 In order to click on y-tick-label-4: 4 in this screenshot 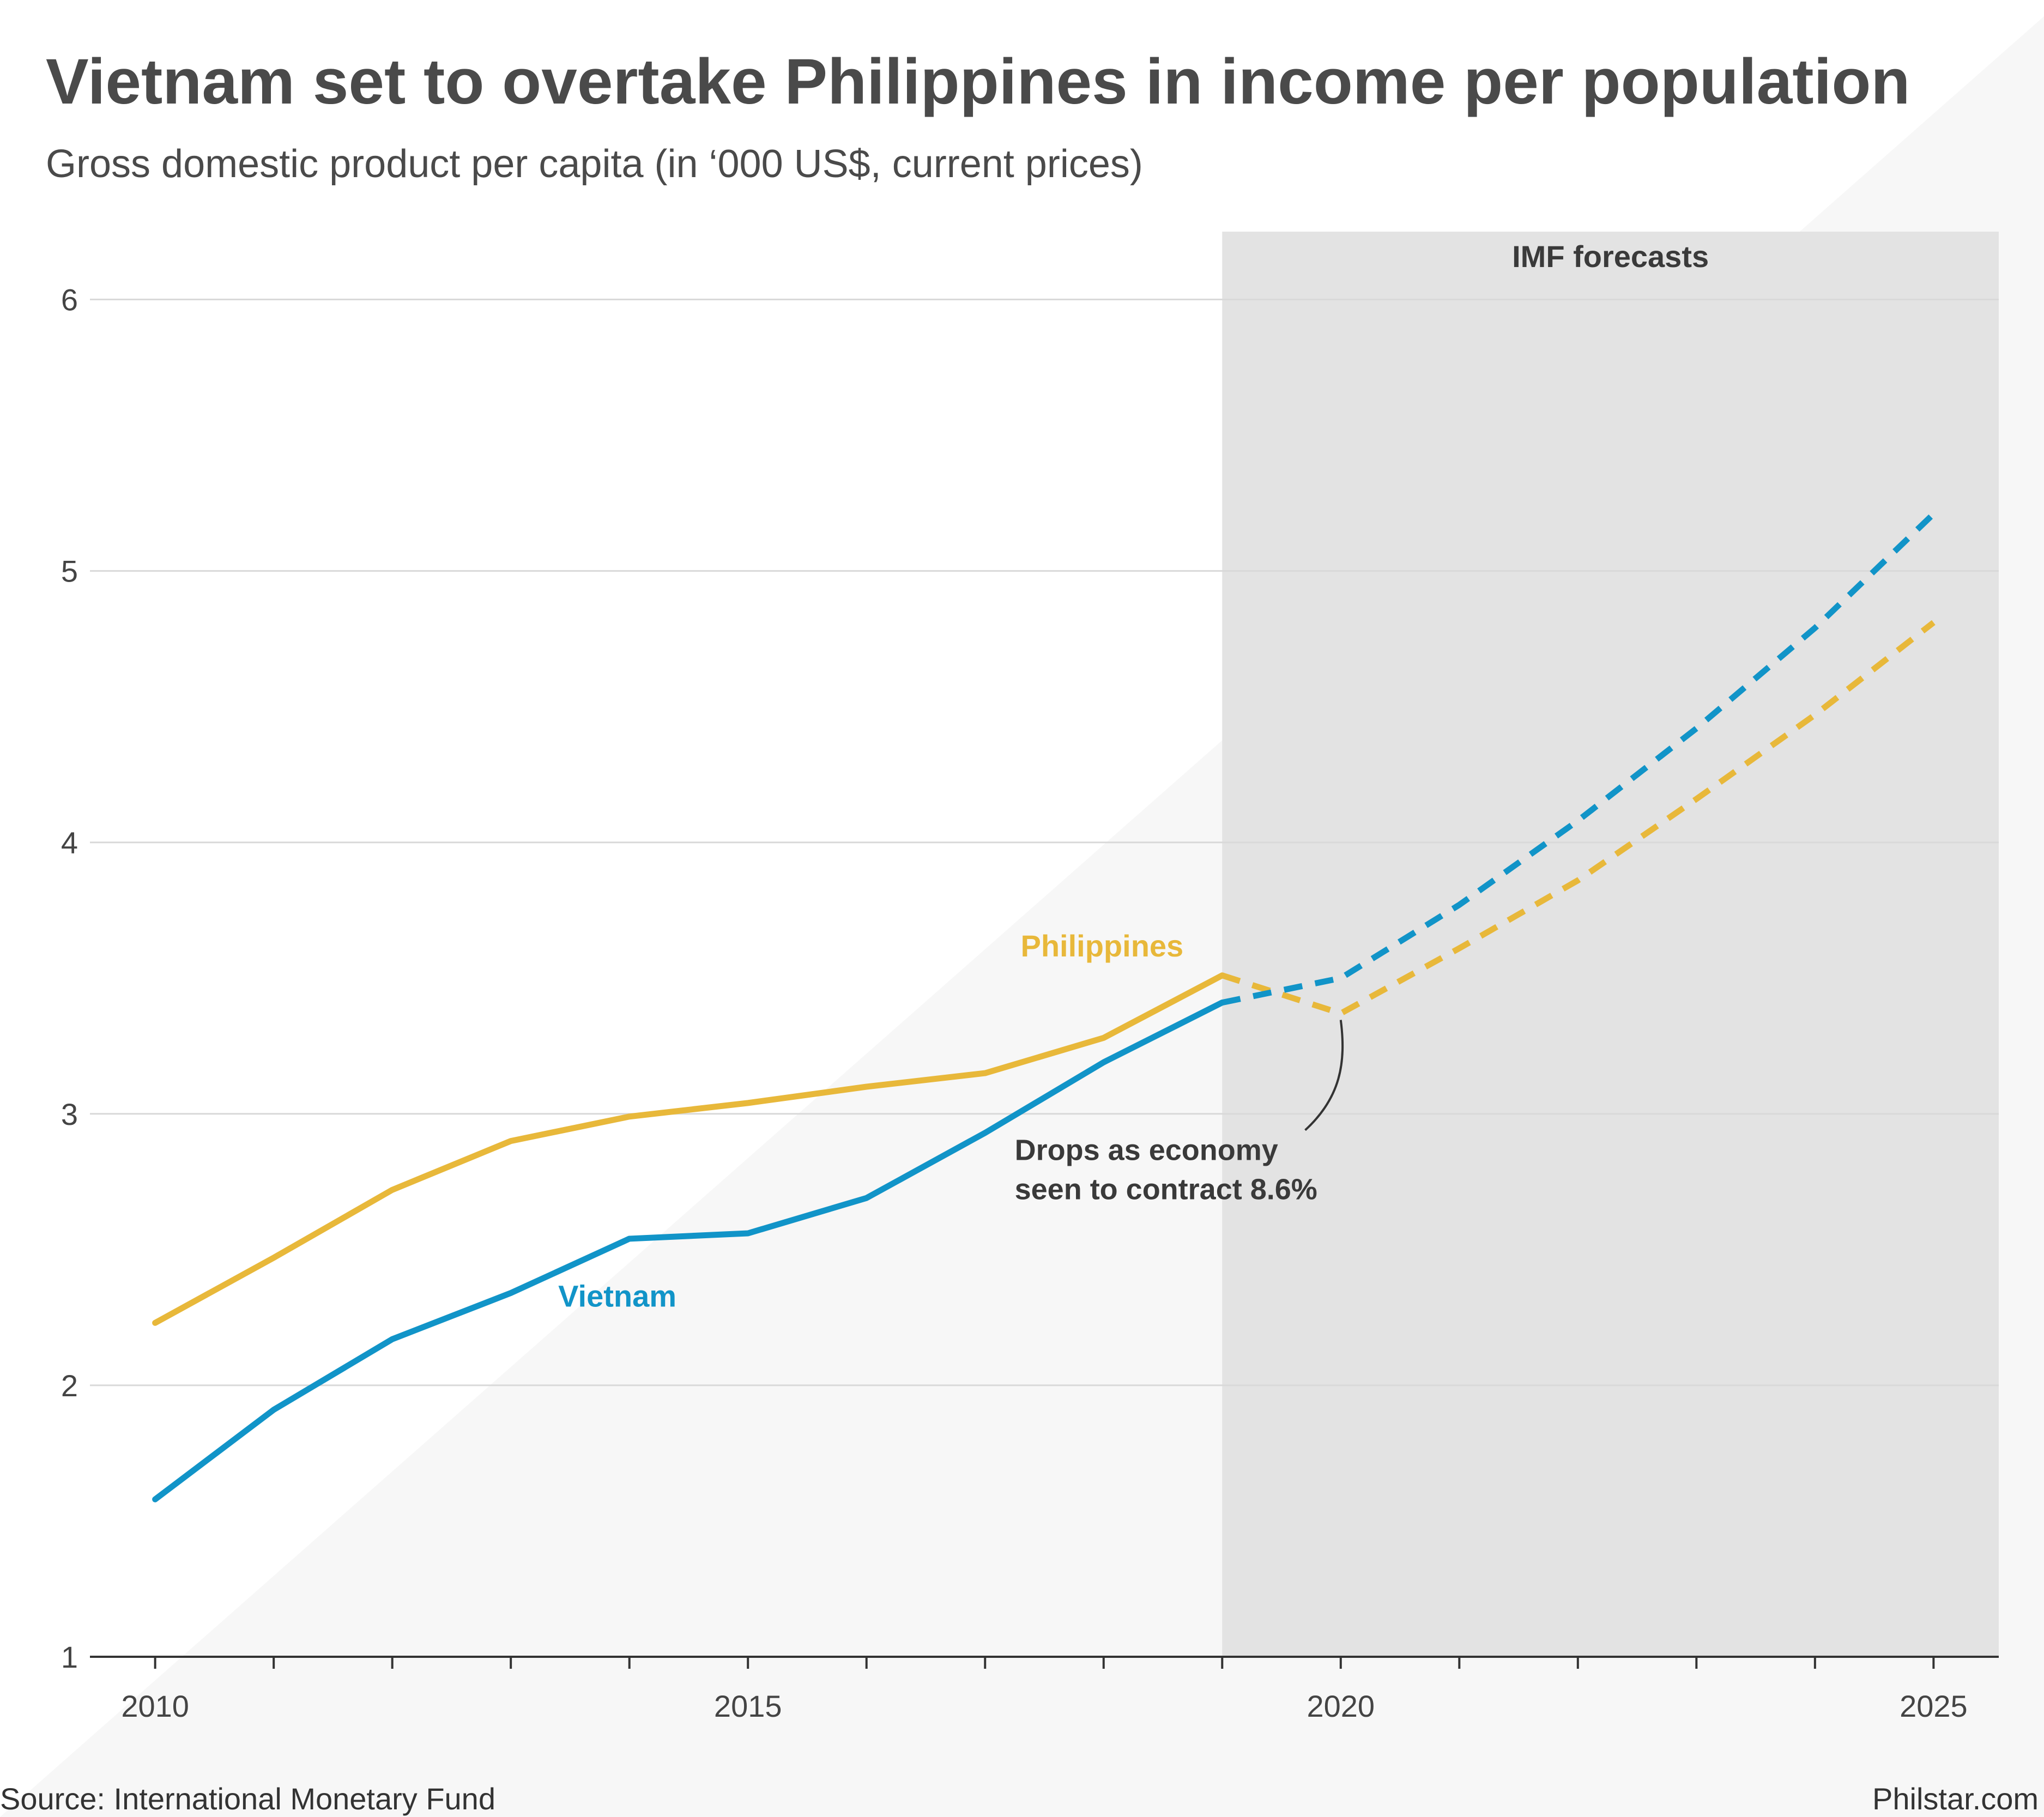, I will do `click(70, 843)`.